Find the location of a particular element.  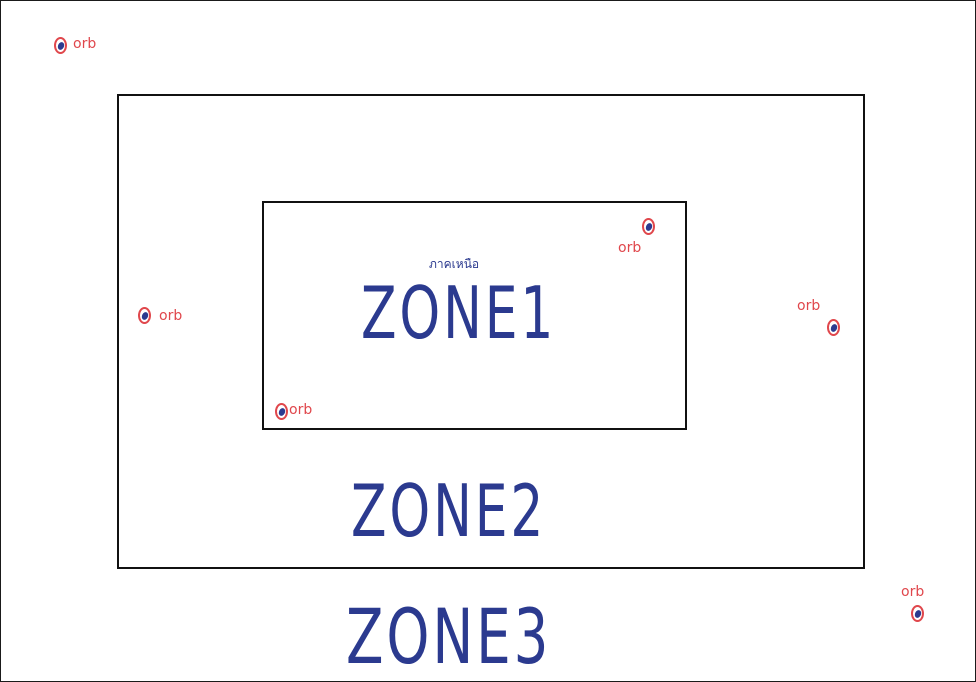

zone2-label: ZONE2 is located at coordinates (449, 511).